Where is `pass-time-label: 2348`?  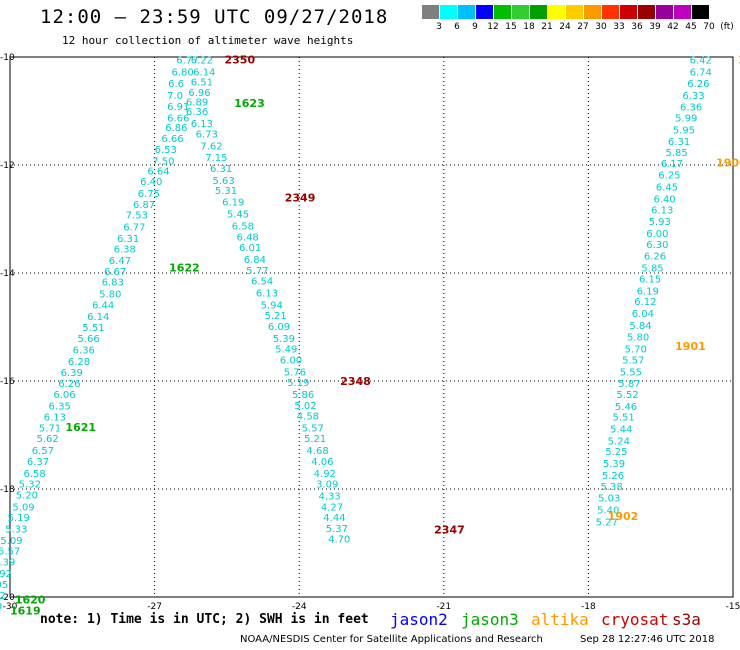
pass-time-label: 2348 is located at coordinates (355, 381).